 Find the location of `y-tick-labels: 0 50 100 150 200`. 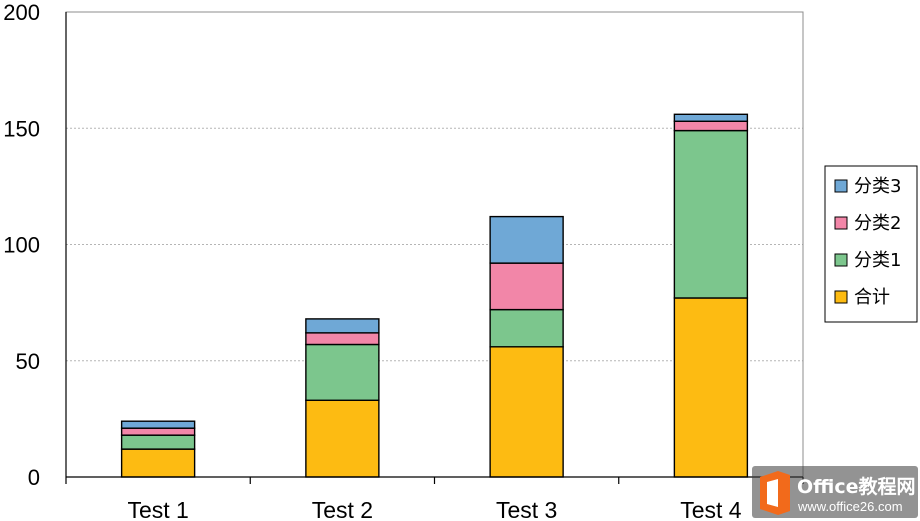

y-tick-labels: 0 50 100 150 200 is located at coordinates (21, 245).